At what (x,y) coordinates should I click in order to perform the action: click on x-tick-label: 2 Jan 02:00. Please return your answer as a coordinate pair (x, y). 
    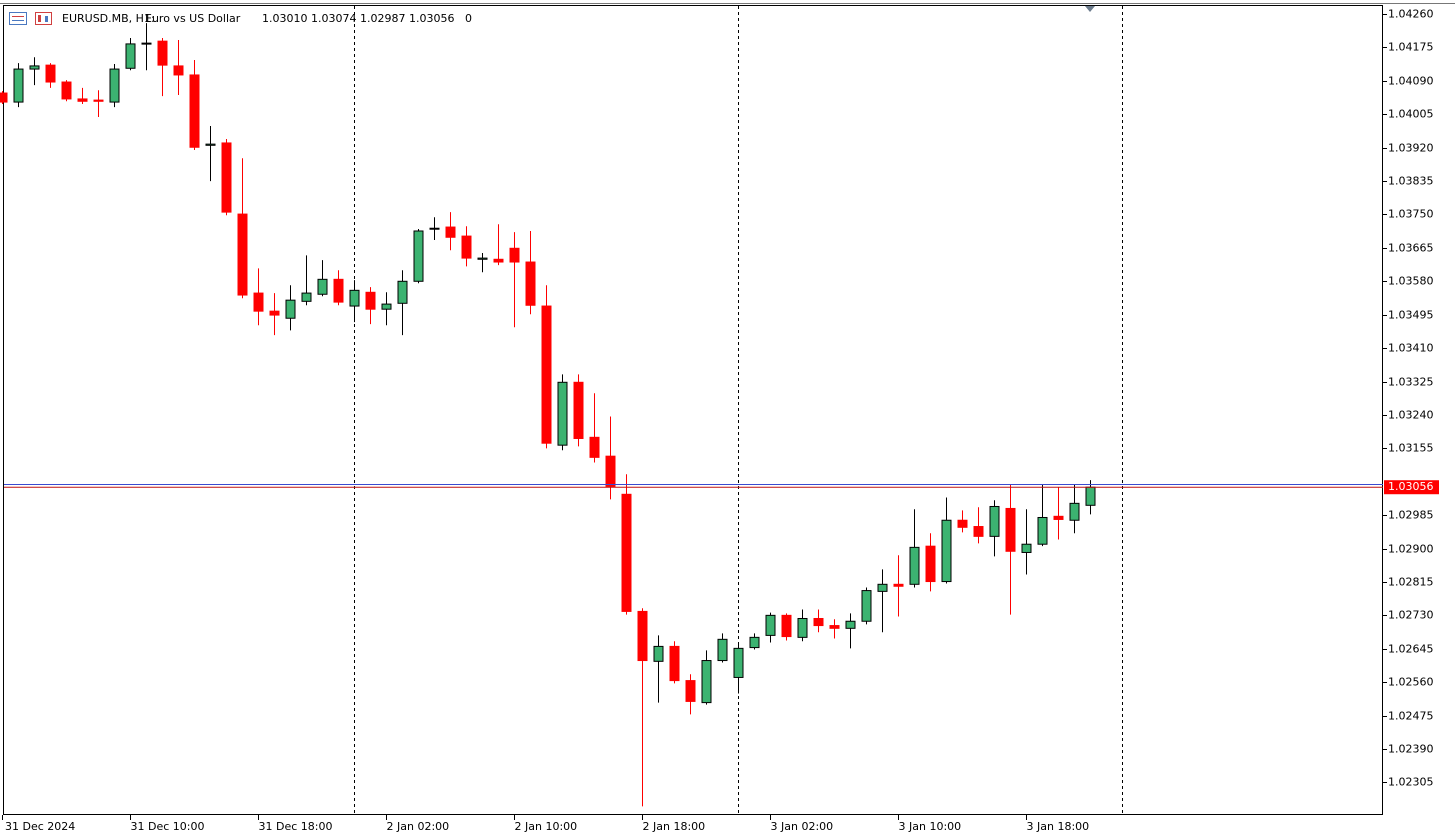
    Looking at the image, I should click on (418, 826).